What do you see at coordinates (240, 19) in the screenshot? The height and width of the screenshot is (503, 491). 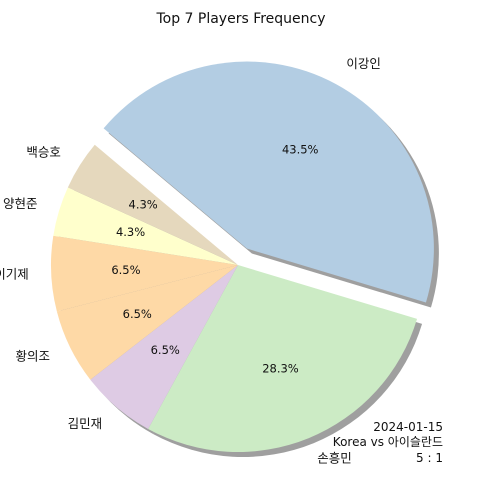 I see `chart-title: Top 7 Players Frequency` at bounding box center [240, 19].